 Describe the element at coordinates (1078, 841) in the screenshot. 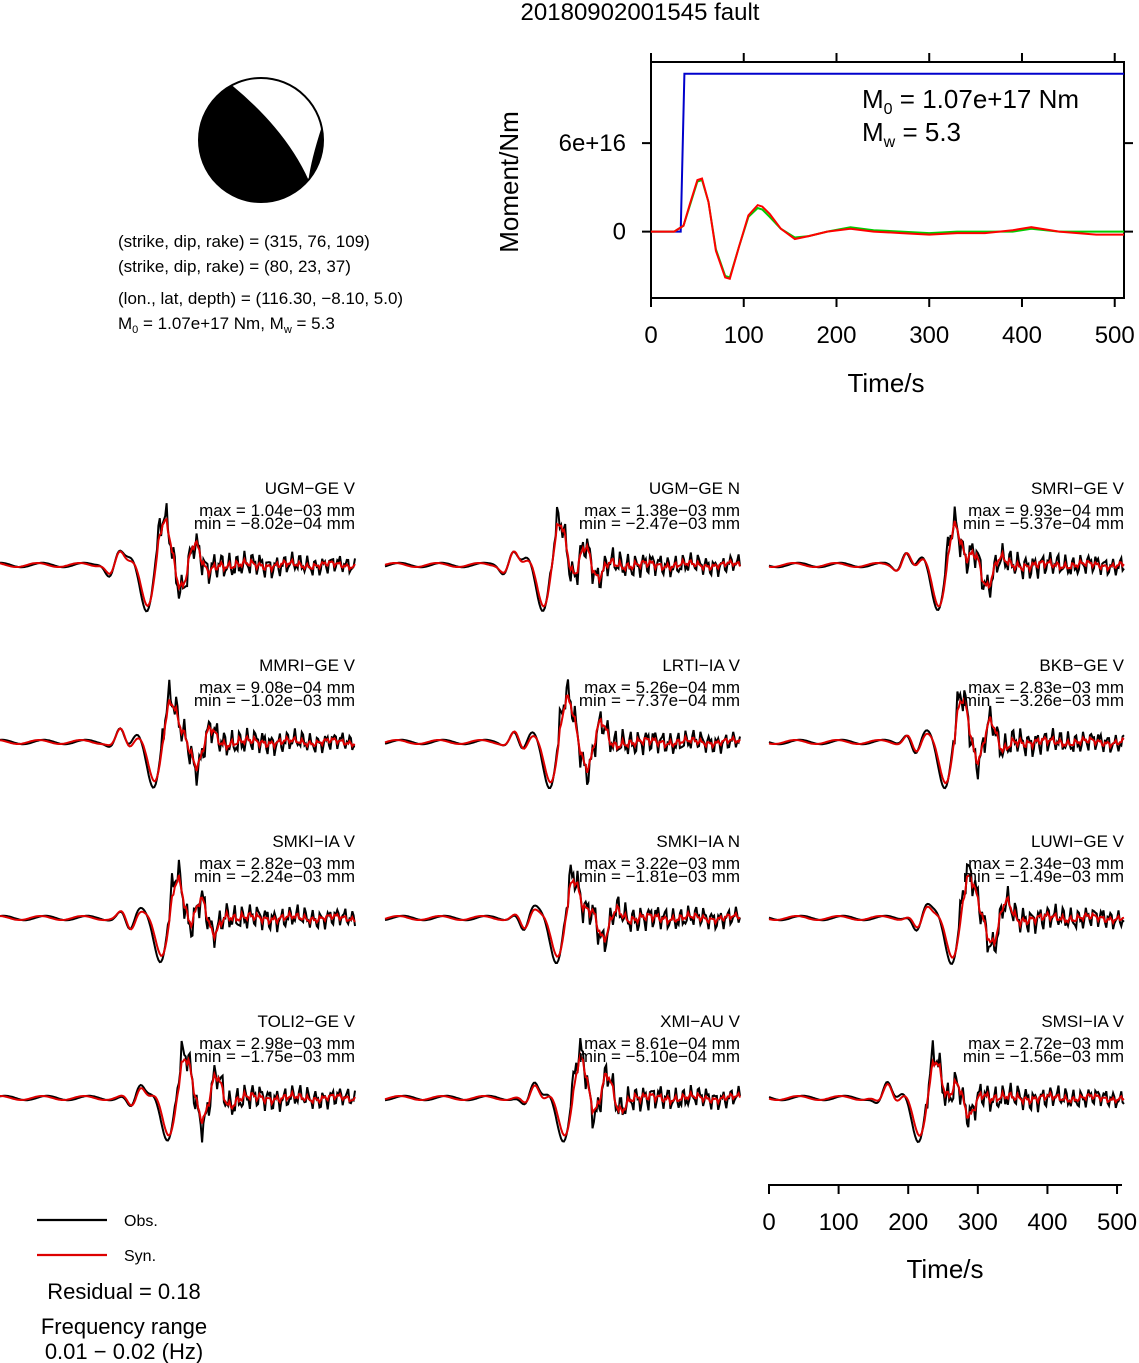

I see `station-name: LUWI−GE V` at that location.